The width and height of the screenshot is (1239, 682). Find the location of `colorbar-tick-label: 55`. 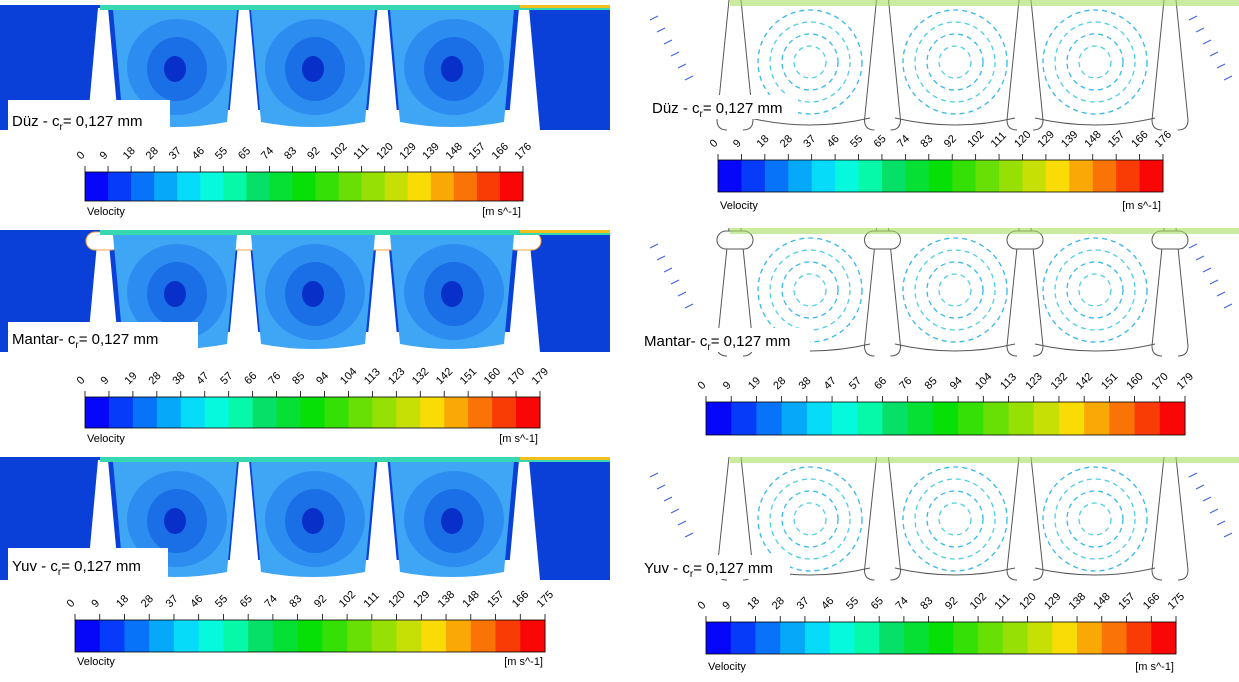

colorbar-tick-label: 55 is located at coordinates (221, 601).